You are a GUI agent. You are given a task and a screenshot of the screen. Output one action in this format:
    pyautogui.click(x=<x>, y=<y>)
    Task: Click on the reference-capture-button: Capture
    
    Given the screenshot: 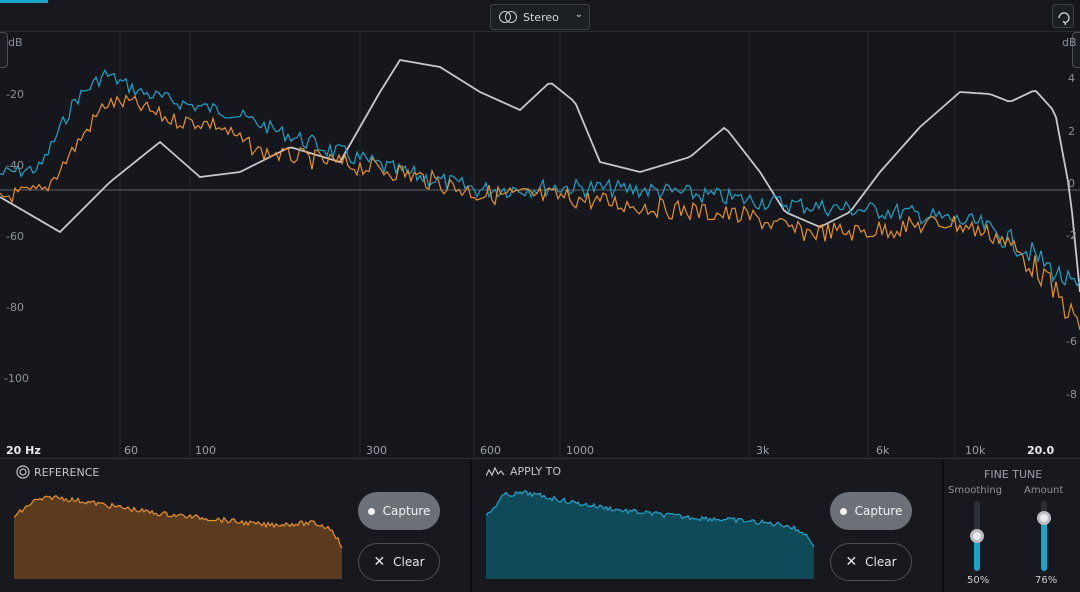 What is the action you would take?
    pyautogui.click(x=399, y=511)
    